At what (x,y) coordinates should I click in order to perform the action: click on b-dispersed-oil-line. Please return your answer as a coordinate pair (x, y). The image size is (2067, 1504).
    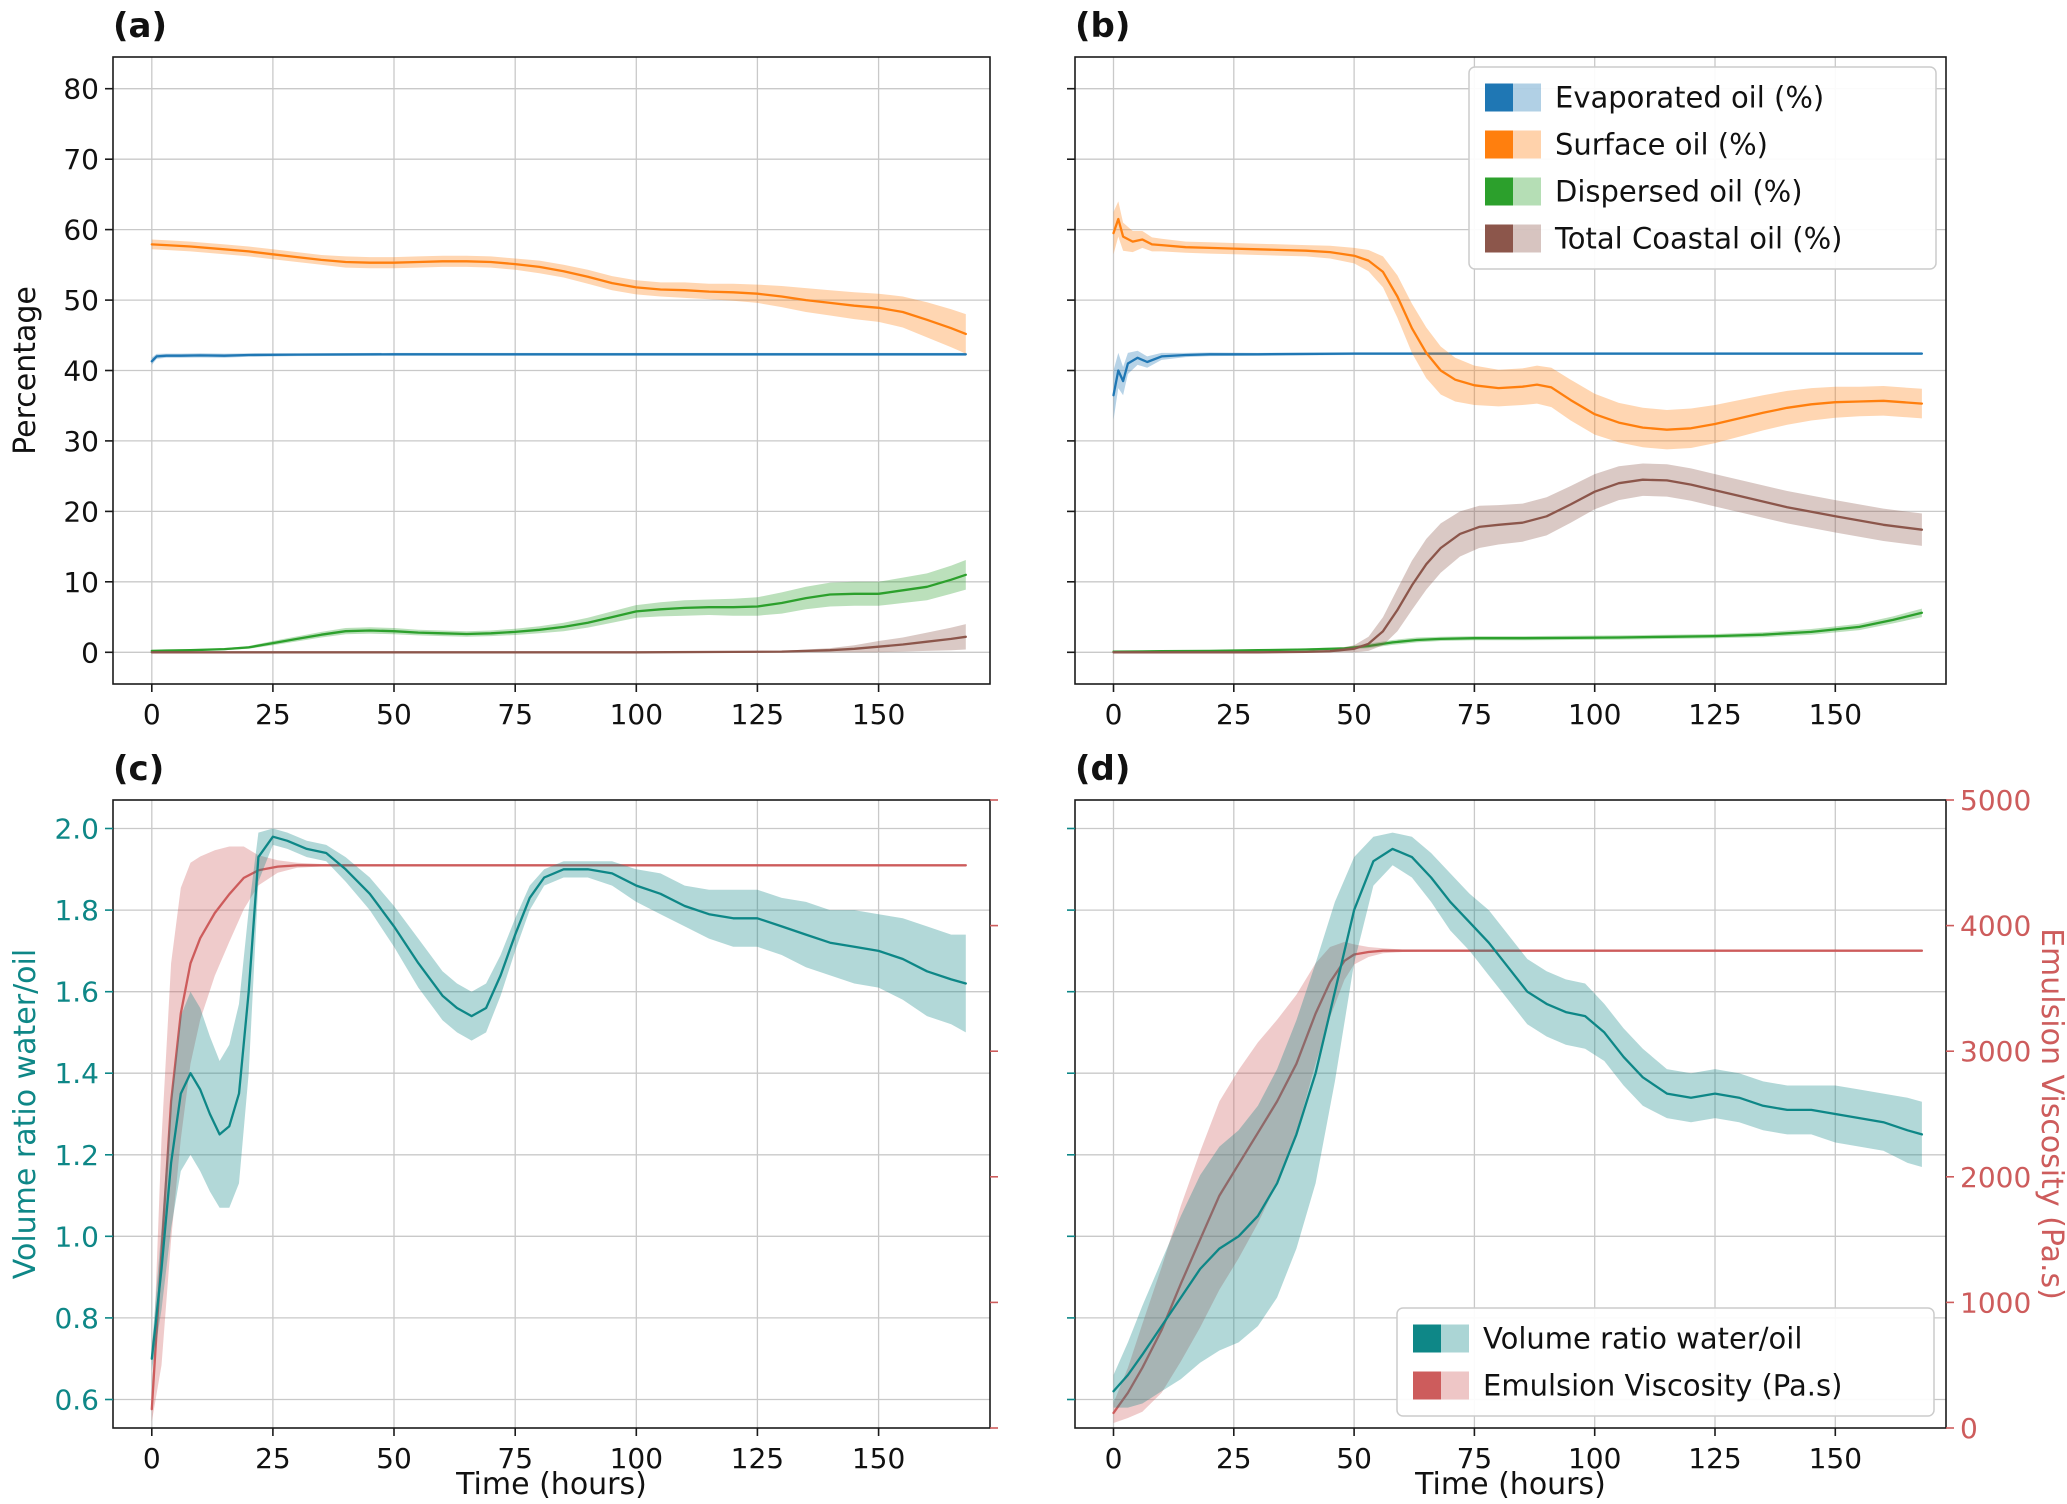
    Looking at the image, I should click on (1518, 632).